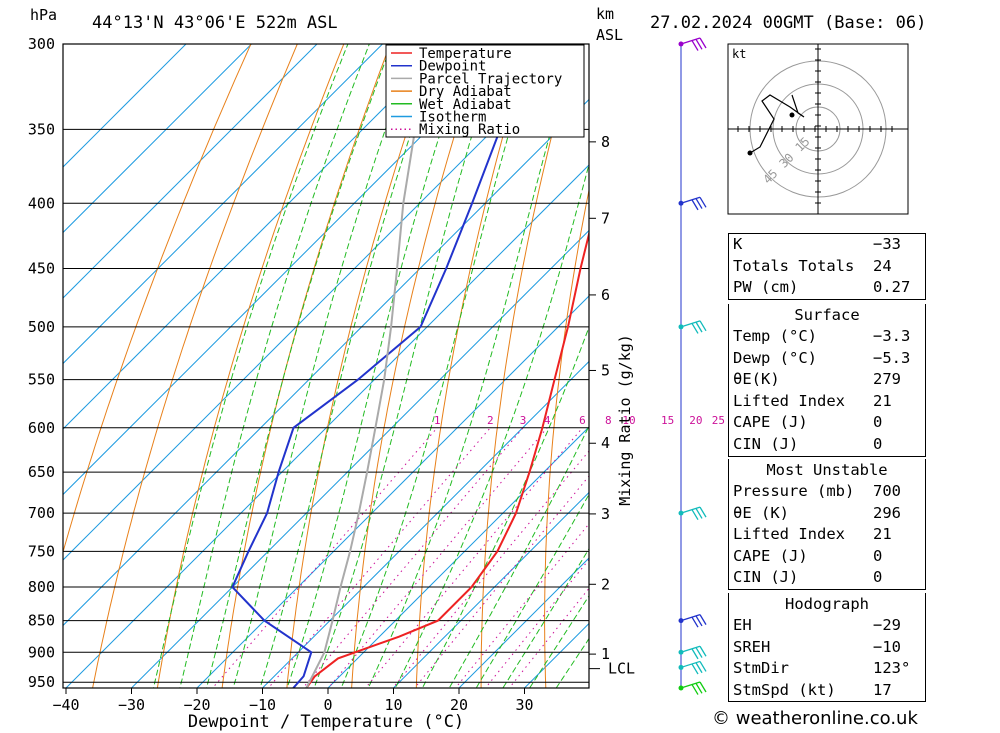 This screenshot has height=733, width=1000. Describe the element at coordinates (41, 682) in the screenshot. I see `pressure-tick-label: 950` at that location.